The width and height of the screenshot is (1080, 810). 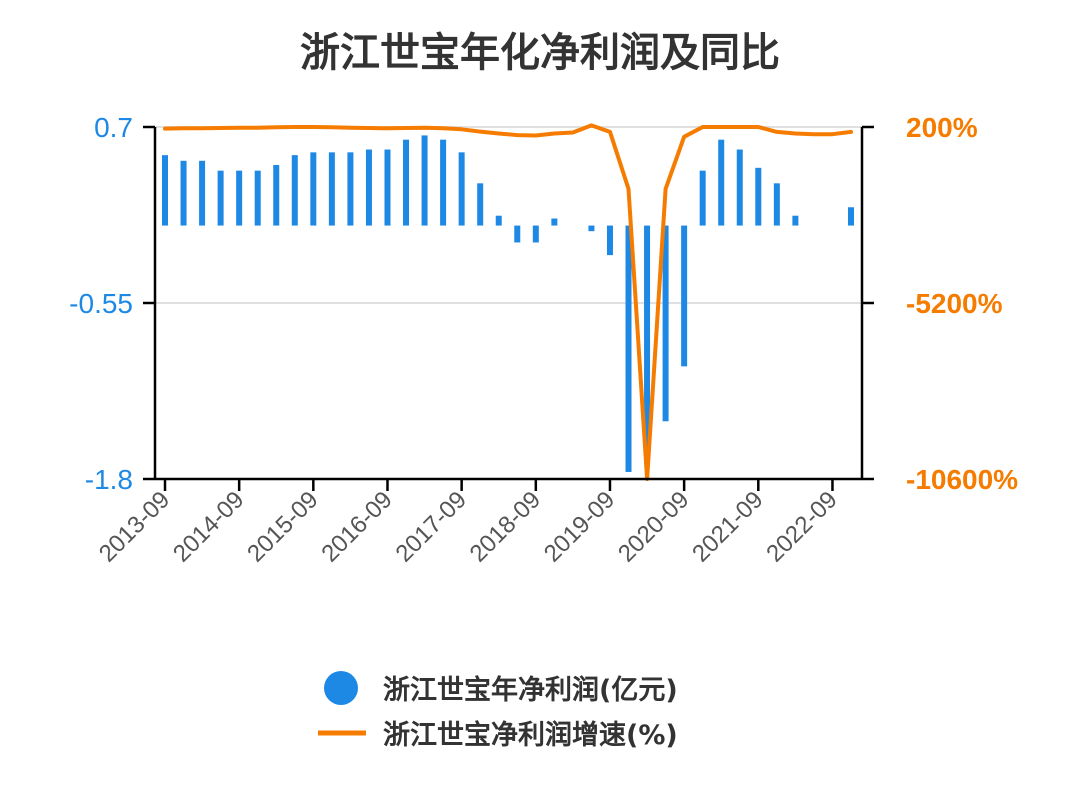 I want to click on left-tick-label: -0.55, so click(x=101, y=303).